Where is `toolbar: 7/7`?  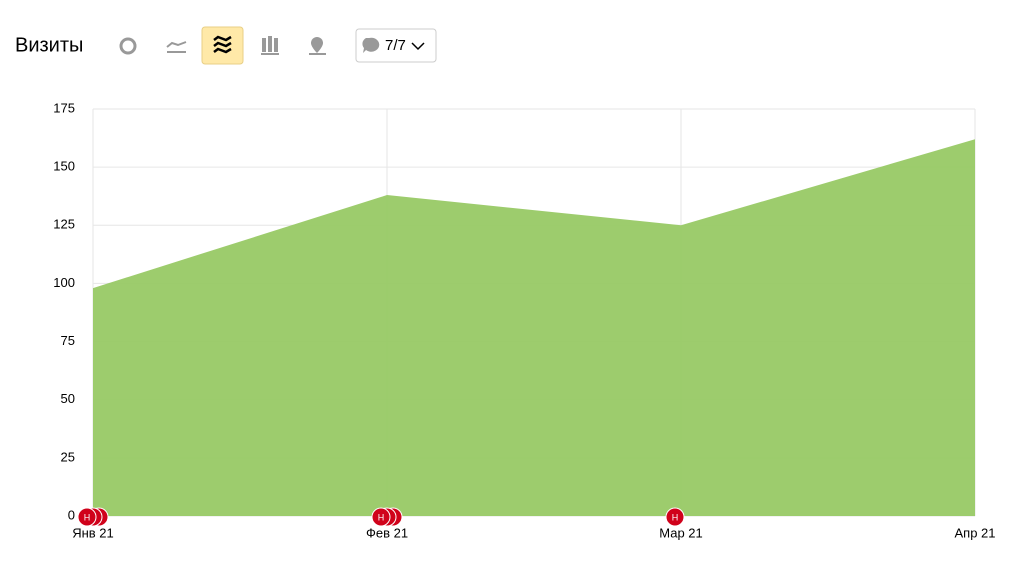 toolbar: 7/7 is located at coordinates (278, 45).